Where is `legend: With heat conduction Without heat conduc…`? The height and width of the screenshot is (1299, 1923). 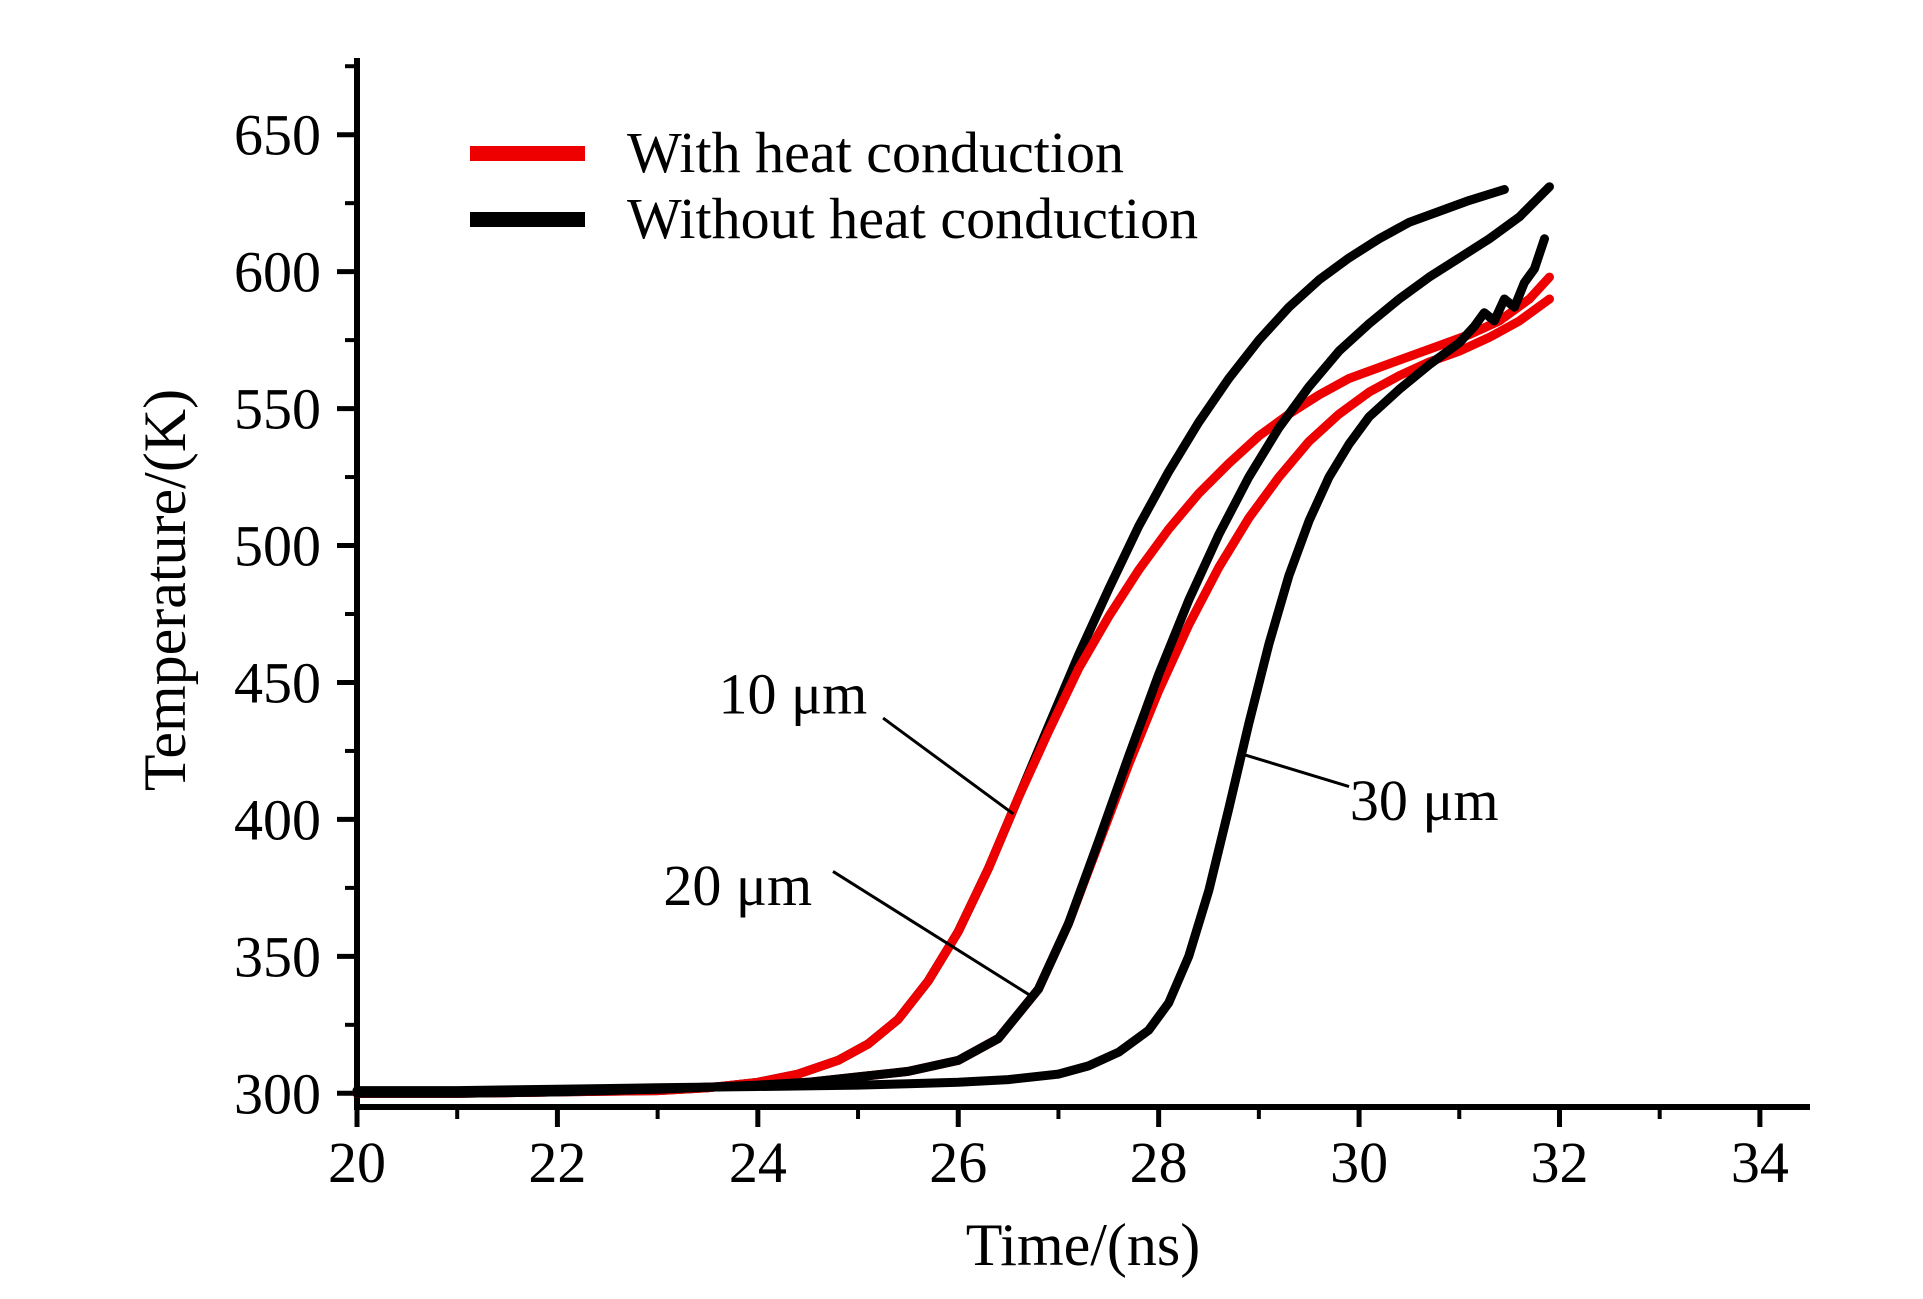
legend: With heat conduction Without heat conduc… is located at coordinates (834, 186).